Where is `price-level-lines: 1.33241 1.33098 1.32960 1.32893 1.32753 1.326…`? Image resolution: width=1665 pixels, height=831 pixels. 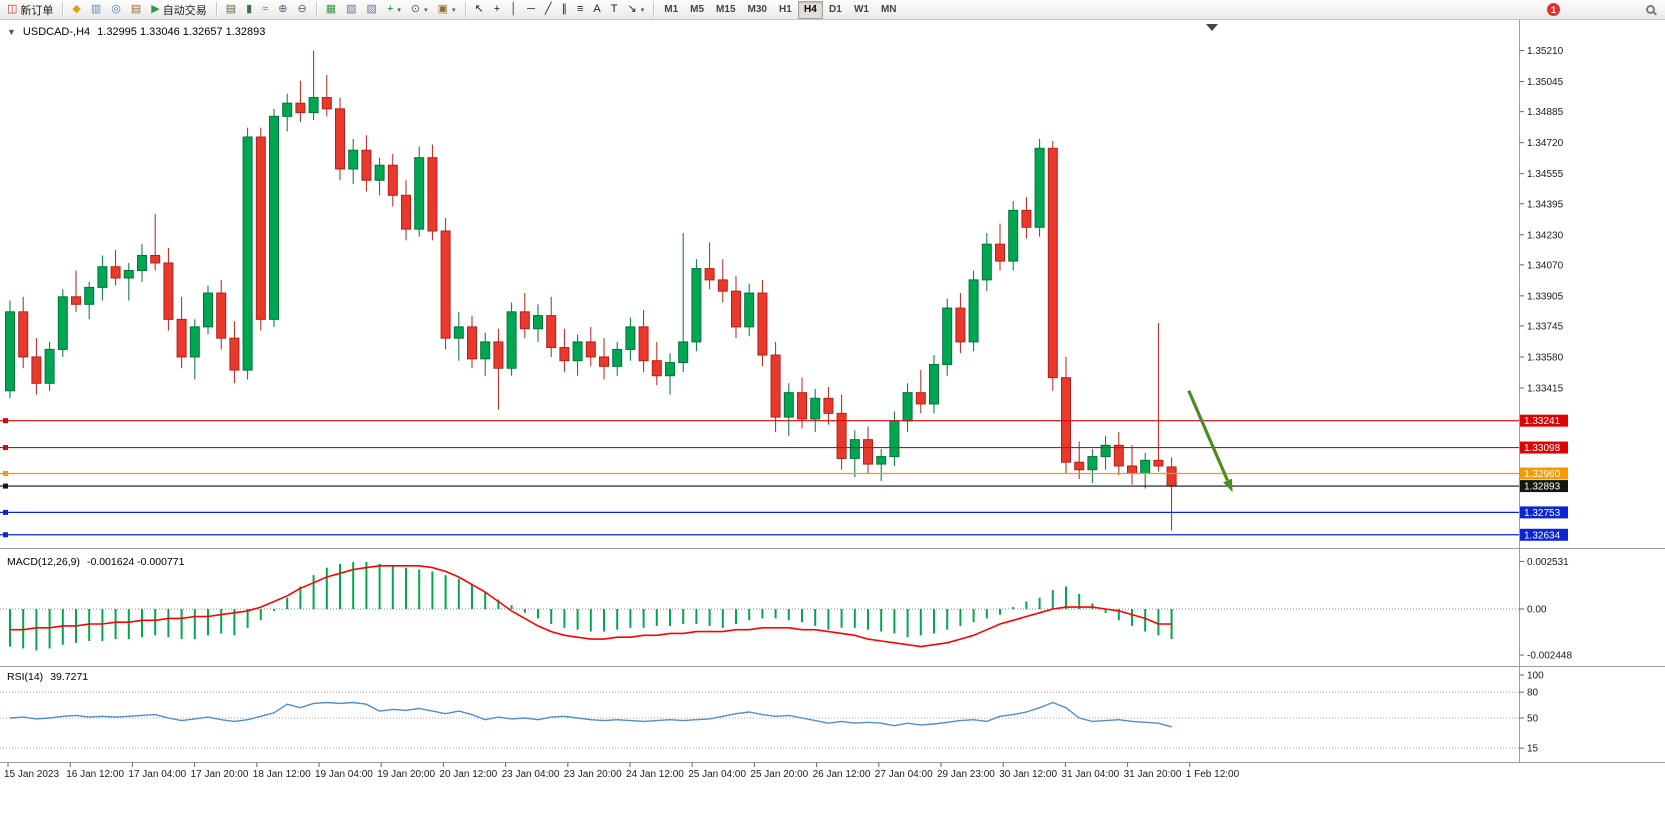
price-level-lines: 1.33241 1.33098 1.32960 1.32893 1.32753 1.326… is located at coordinates (784, 478).